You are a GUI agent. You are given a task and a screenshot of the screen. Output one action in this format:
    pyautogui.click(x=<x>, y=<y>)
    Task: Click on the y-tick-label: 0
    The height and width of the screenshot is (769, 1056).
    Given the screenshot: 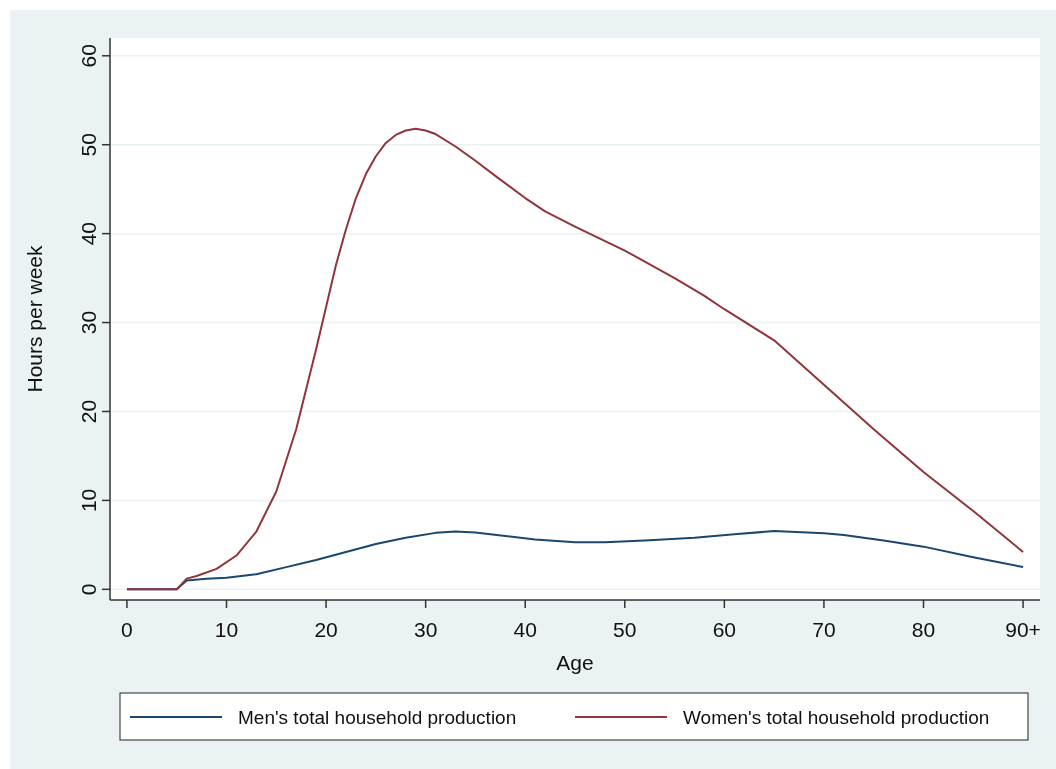 What is the action you would take?
    pyautogui.click(x=88, y=589)
    